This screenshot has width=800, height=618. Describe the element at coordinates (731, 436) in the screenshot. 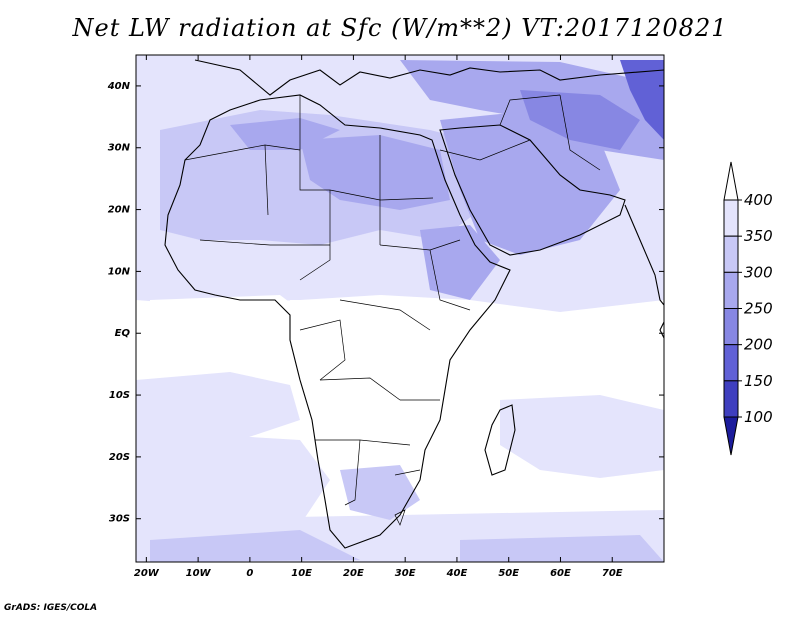

I see `colorbar-bottom-arrow` at that location.